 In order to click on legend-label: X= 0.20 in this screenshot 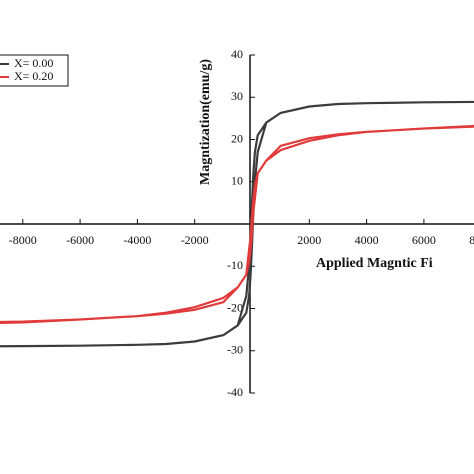, I will do `click(33, 76)`.